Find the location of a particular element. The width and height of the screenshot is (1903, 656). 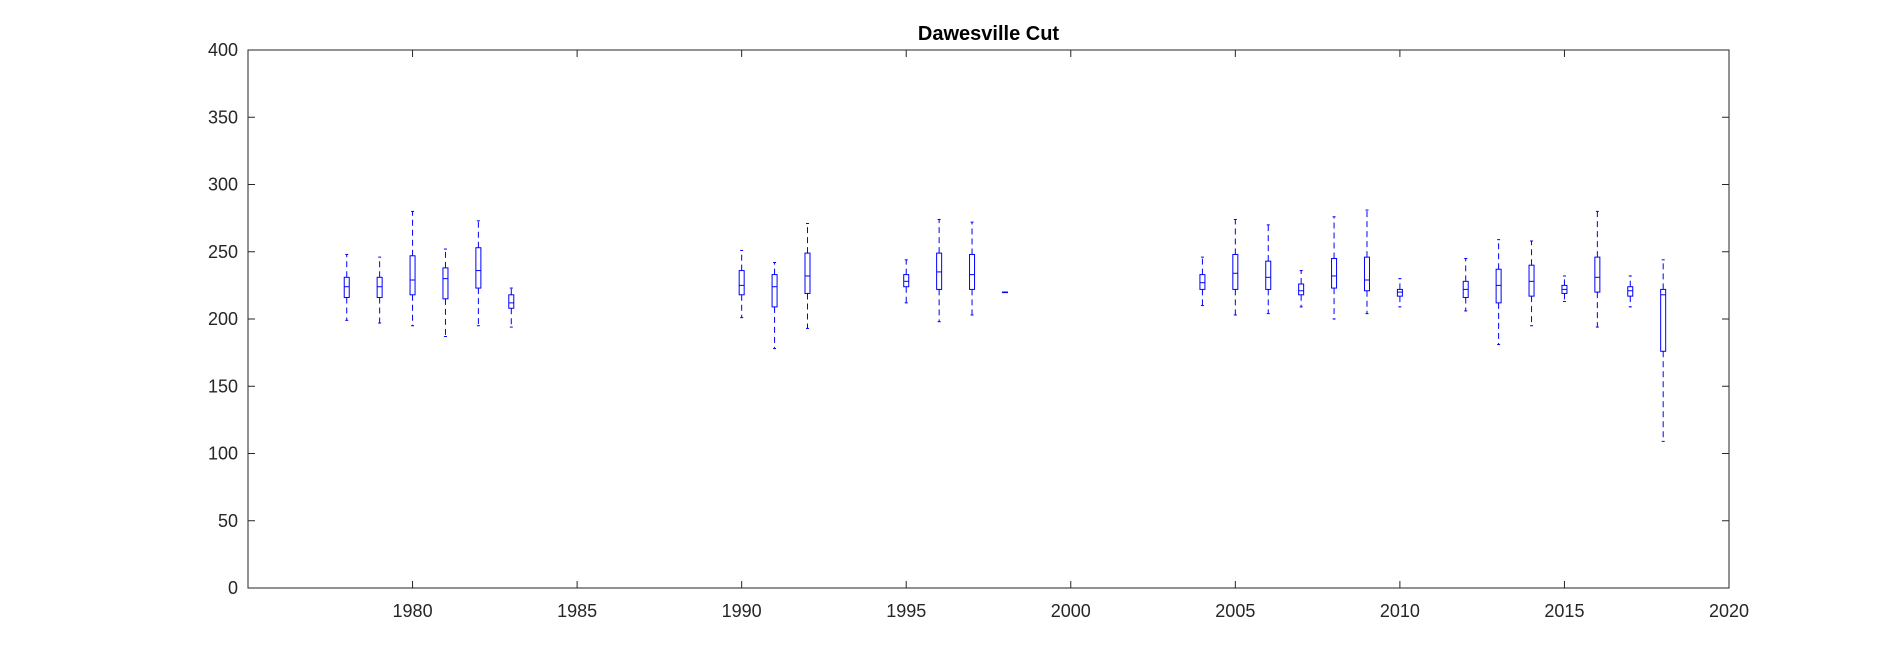

box-2009 is located at coordinates (1366, 262).